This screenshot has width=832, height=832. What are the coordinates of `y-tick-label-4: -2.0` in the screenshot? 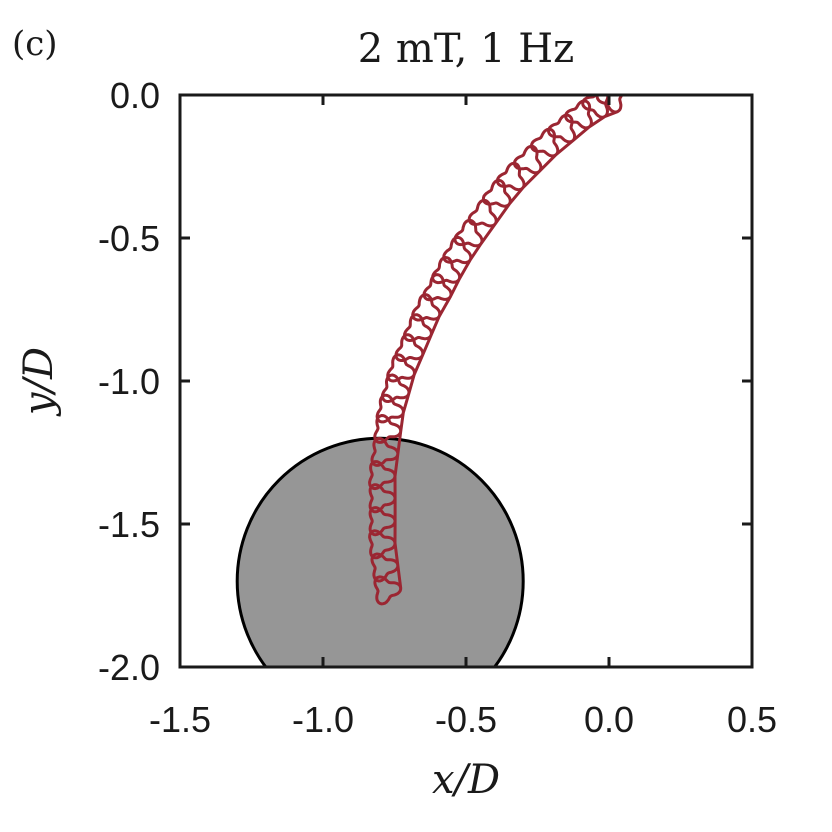 It's located at (129, 667).